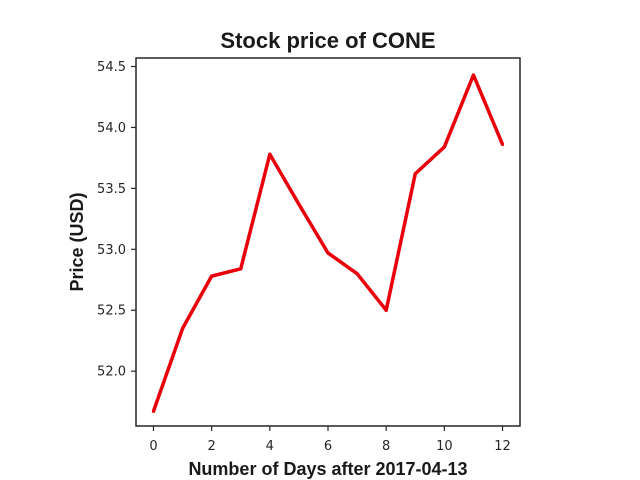 Image resolution: width=640 pixels, height=480 pixels. What do you see at coordinates (77, 241) in the screenshot?
I see `y-axis-label: Price (USD)` at bounding box center [77, 241].